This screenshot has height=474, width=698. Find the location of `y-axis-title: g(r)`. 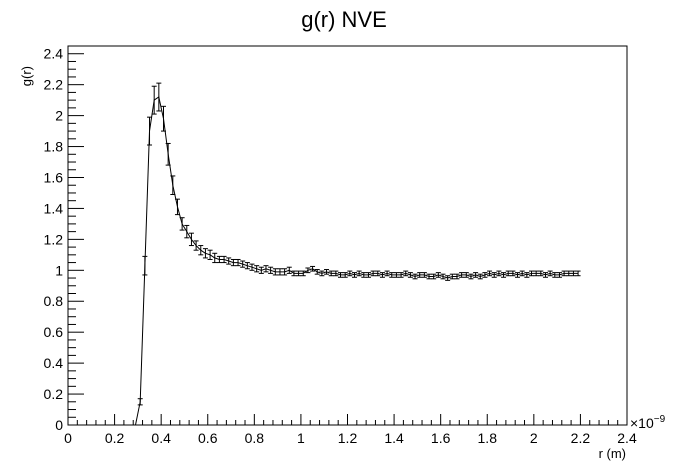

y-axis-title: g(r) is located at coordinates (26, 76).